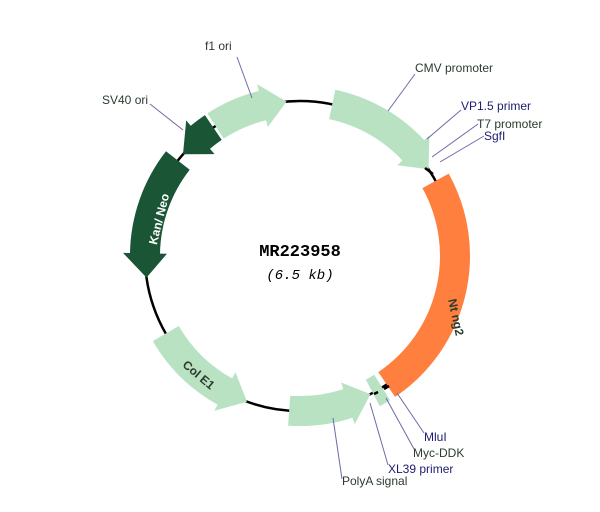 The height and width of the screenshot is (512, 600). Describe the element at coordinates (218, 46) in the screenshot. I see `label-f1-ori: f1 ori` at that location.